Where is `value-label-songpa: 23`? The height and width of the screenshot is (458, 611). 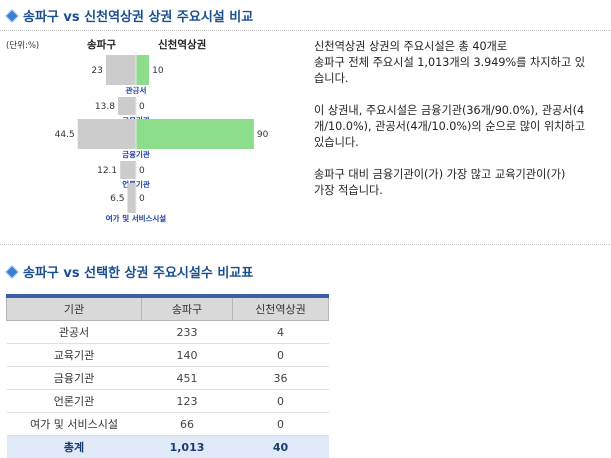 value-label-songpa: 23 is located at coordinates (96, 71).